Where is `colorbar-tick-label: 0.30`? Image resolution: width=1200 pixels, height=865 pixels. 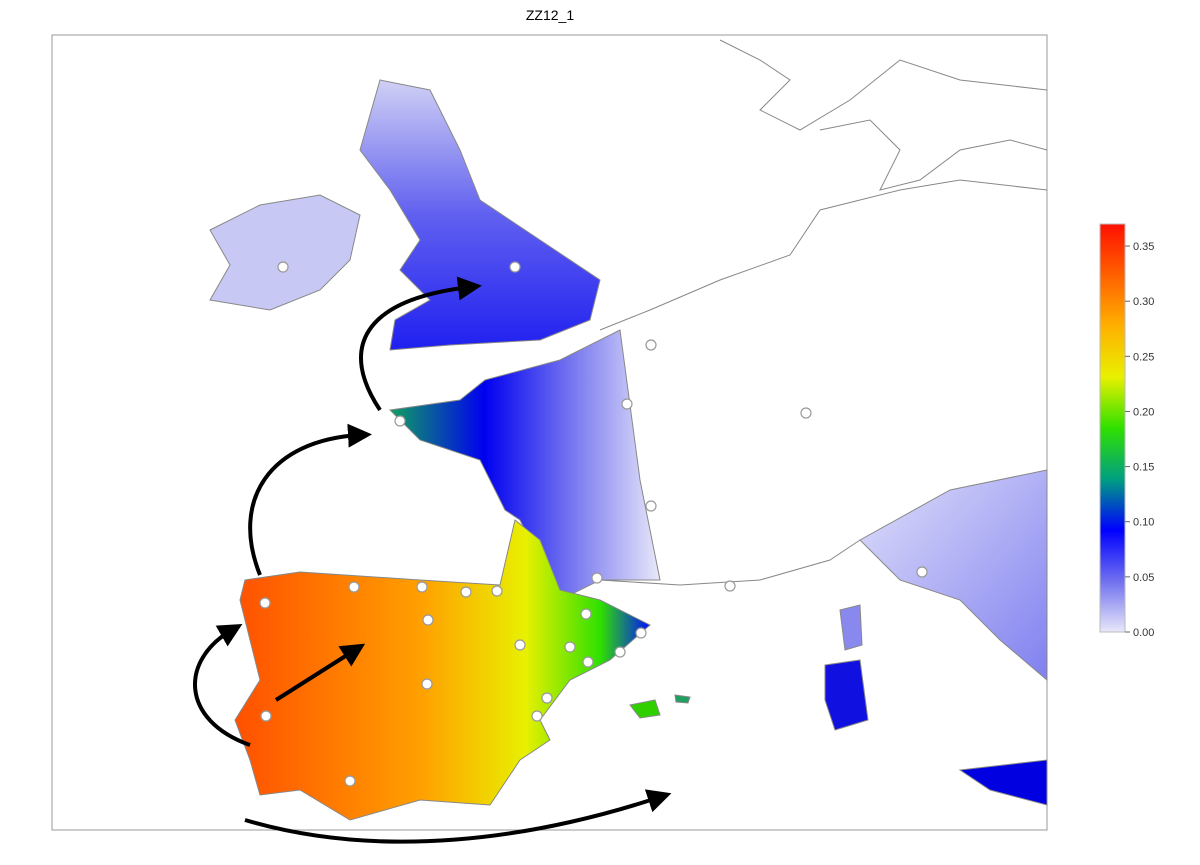
colorbar-tick-label: 0.30 is located at coordinates (1143, 302).